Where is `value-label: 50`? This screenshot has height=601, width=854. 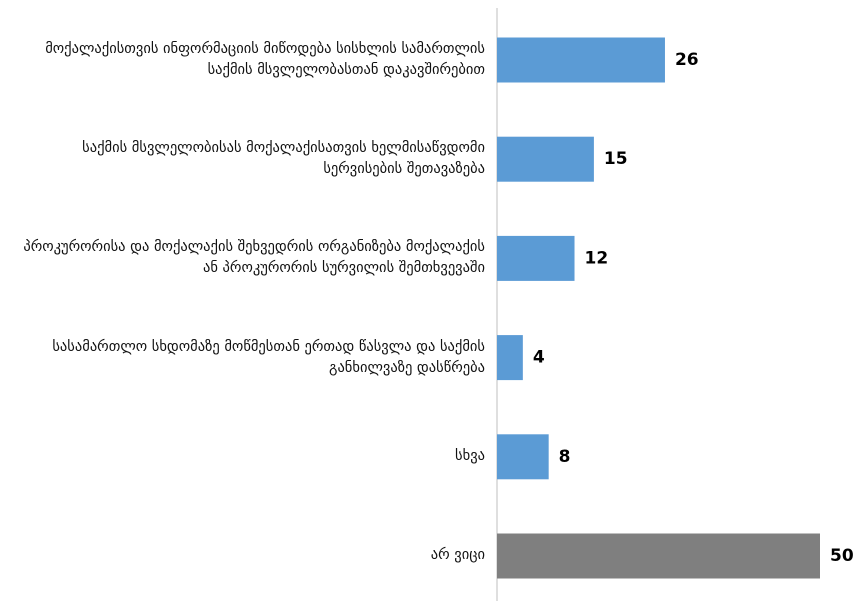
value-label: 50 is located at coordinates (842, 556).